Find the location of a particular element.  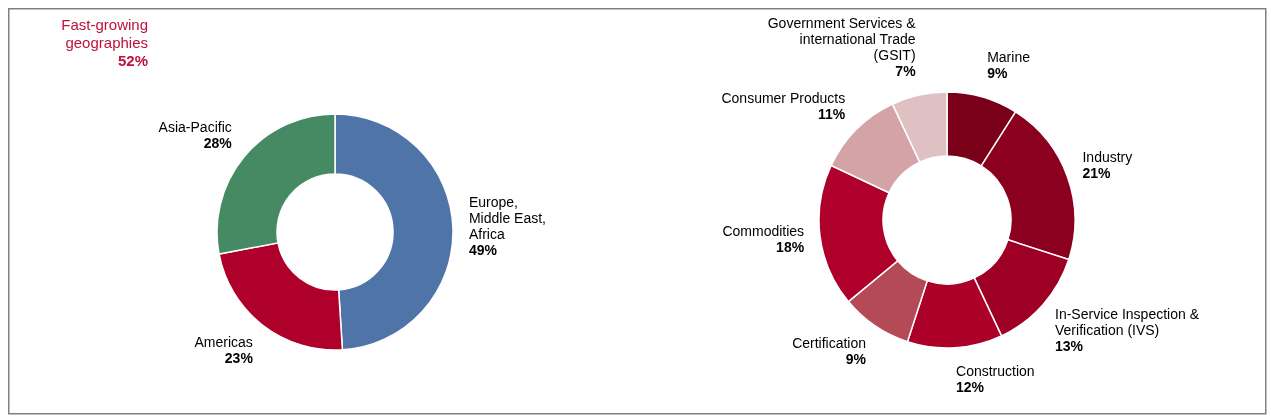

slice-label: Marine is located at coordinates (1009, 57).